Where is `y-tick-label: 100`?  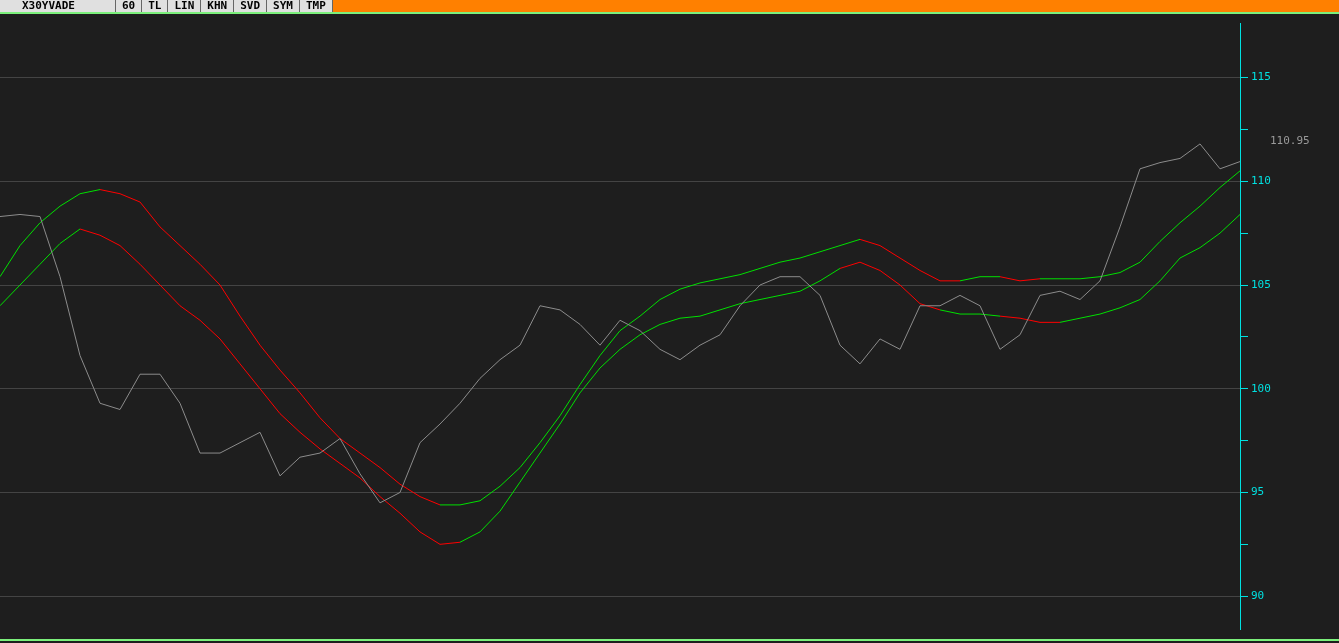 y-tick-label: 100 is located at coordinates (1261, 388).